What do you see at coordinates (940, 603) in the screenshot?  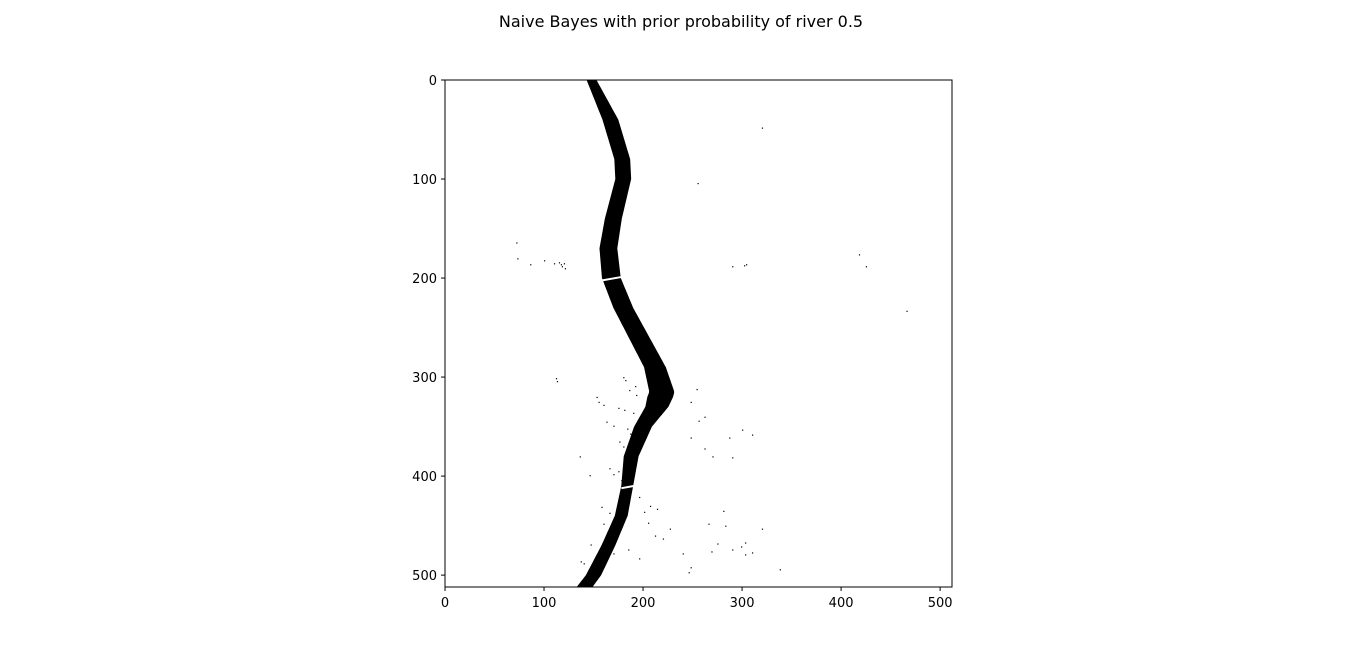 I see `x-tick-label: 500` at bounding box center [940, 603].